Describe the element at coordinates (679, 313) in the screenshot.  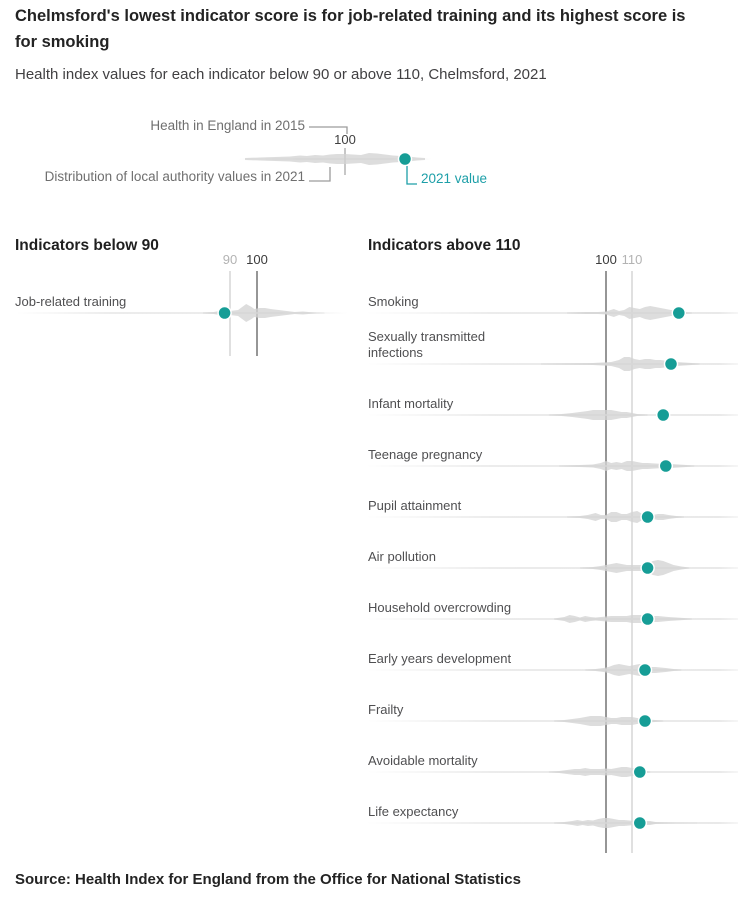
I see `dot-smoking` at that location.